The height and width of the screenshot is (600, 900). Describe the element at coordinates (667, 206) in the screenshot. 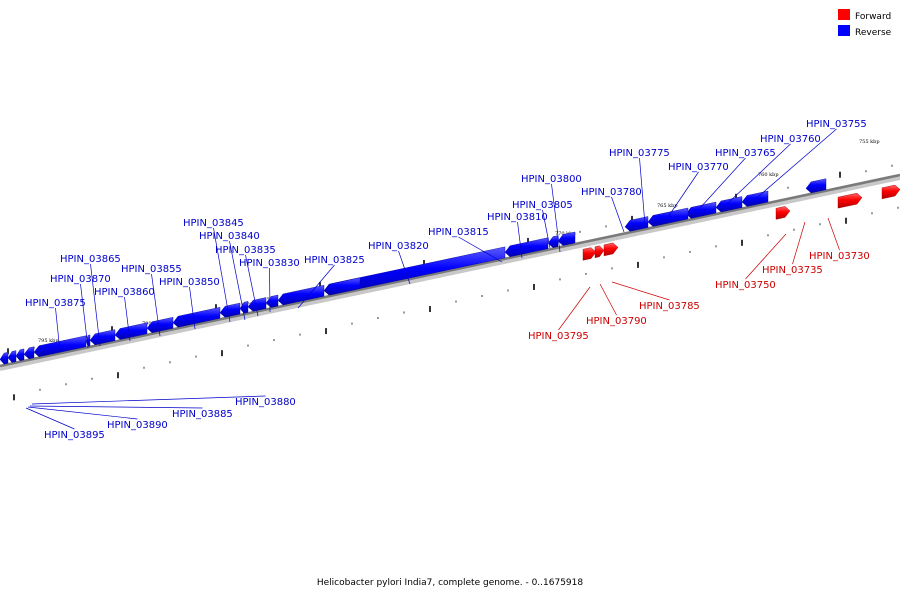

I see `scale-label: 765 kbp` at that location.